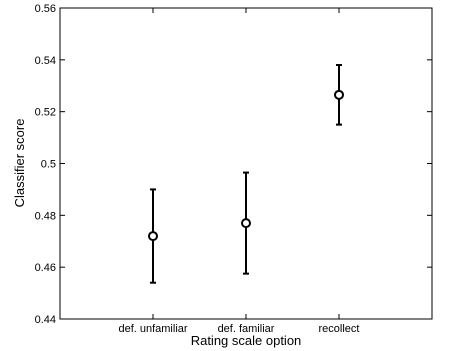 This screenshot has width=450, height=351. Describe the element at coordinates (339, 329) in the screenshot. I see `x-tick-label: recollect` at that location.